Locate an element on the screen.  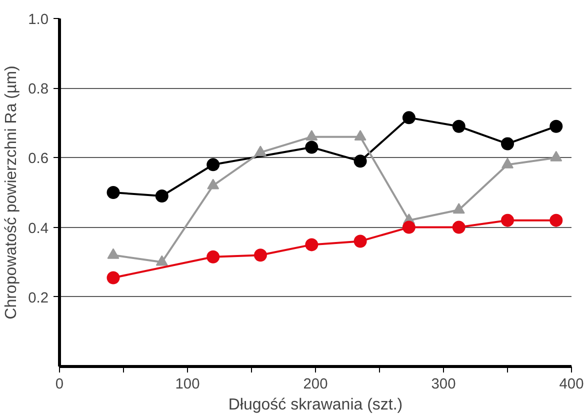
x-axis-title: Długość skrawania (szt.) is located at coordinates (315, 405).